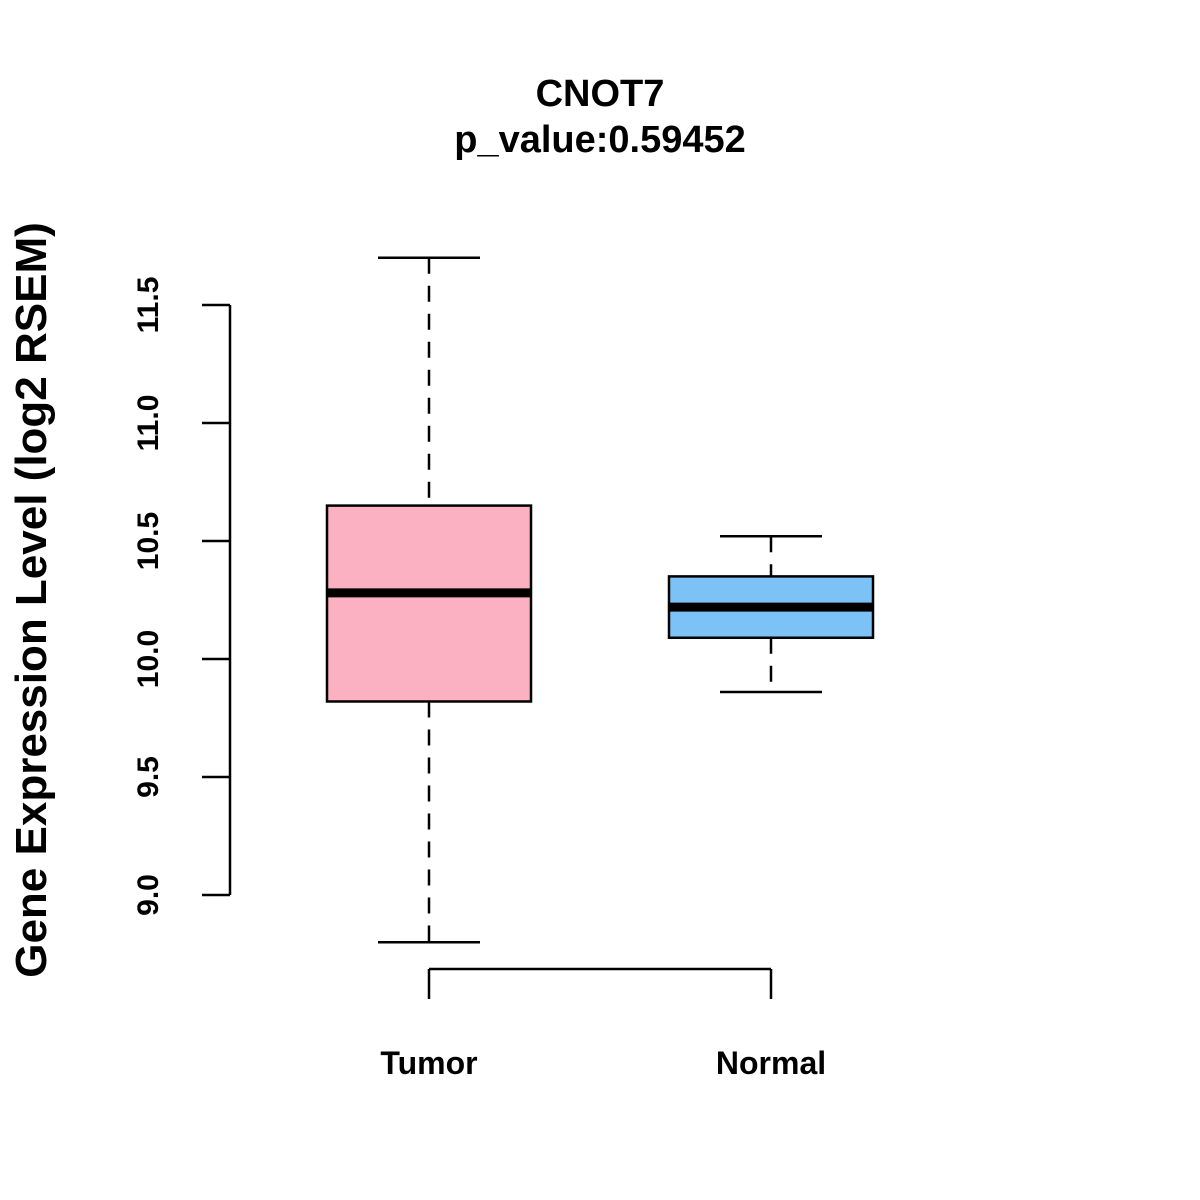 The width and height of the screenshot is (1200, 1200). Describe the element at coordinates (182, 596) in the screenshot. I see `y-axis: 9.0 9.5 10.0 10.5 11.0 11.5` at that location.